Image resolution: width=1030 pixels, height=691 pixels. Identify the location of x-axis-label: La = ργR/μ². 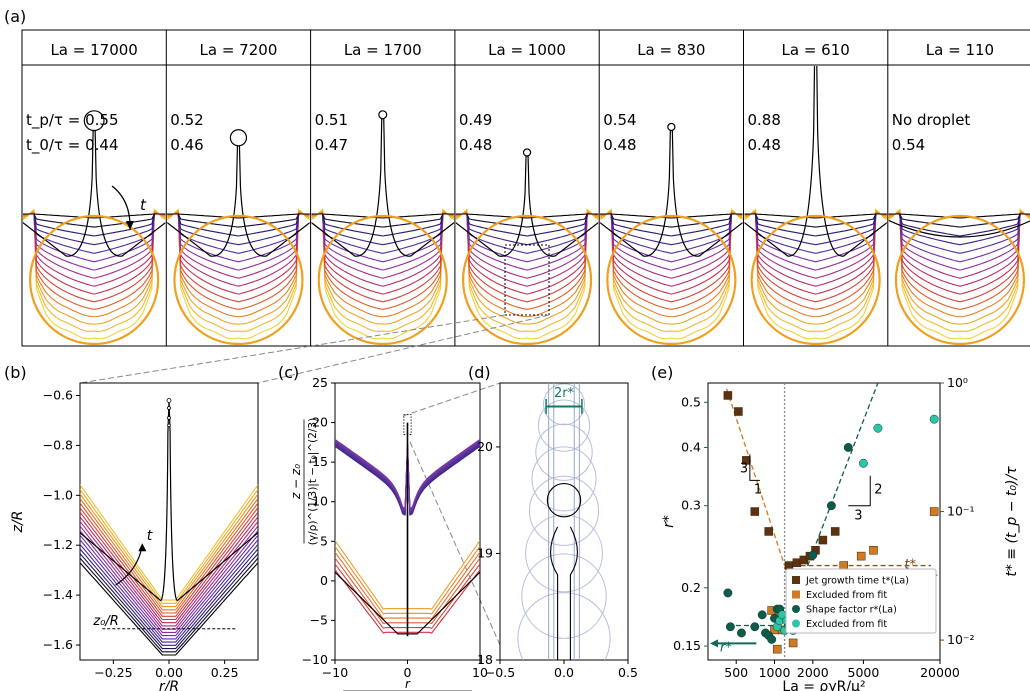
(823, 685).